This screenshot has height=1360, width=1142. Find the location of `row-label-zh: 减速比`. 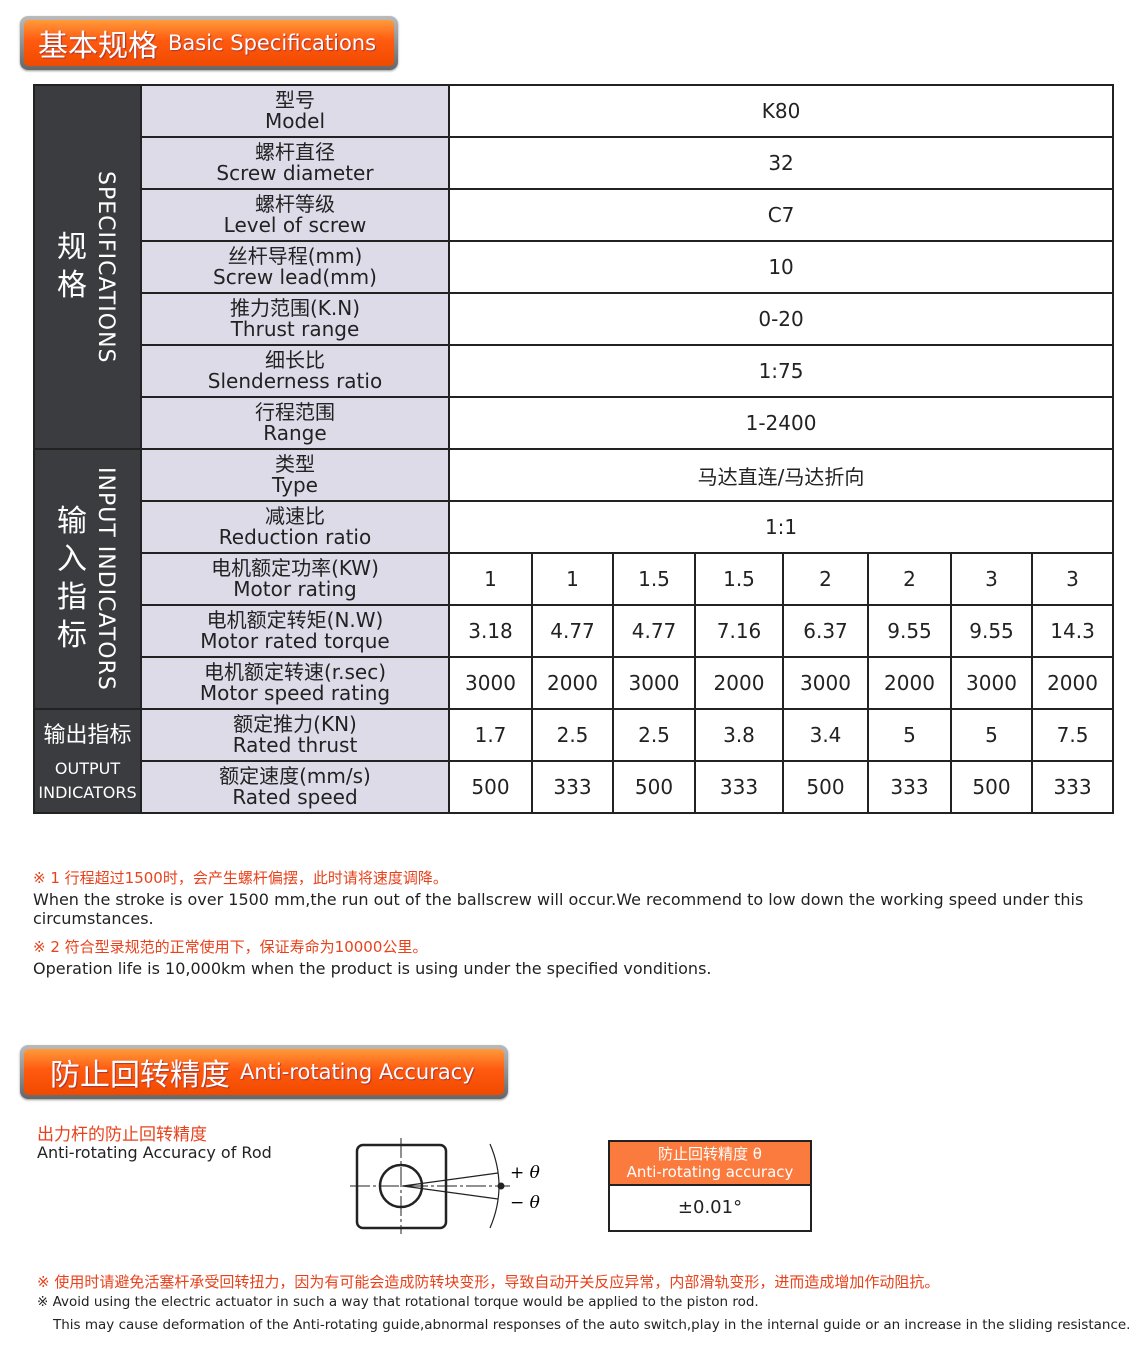

row-label-zh: 减速比 is located at coordinates (295, 516).